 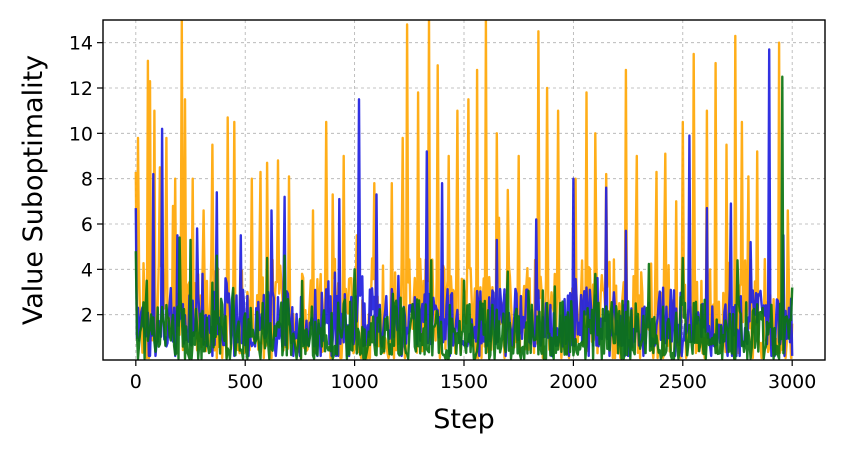 I want to click on y-tick-label: 2, so click(x=87, y=316).